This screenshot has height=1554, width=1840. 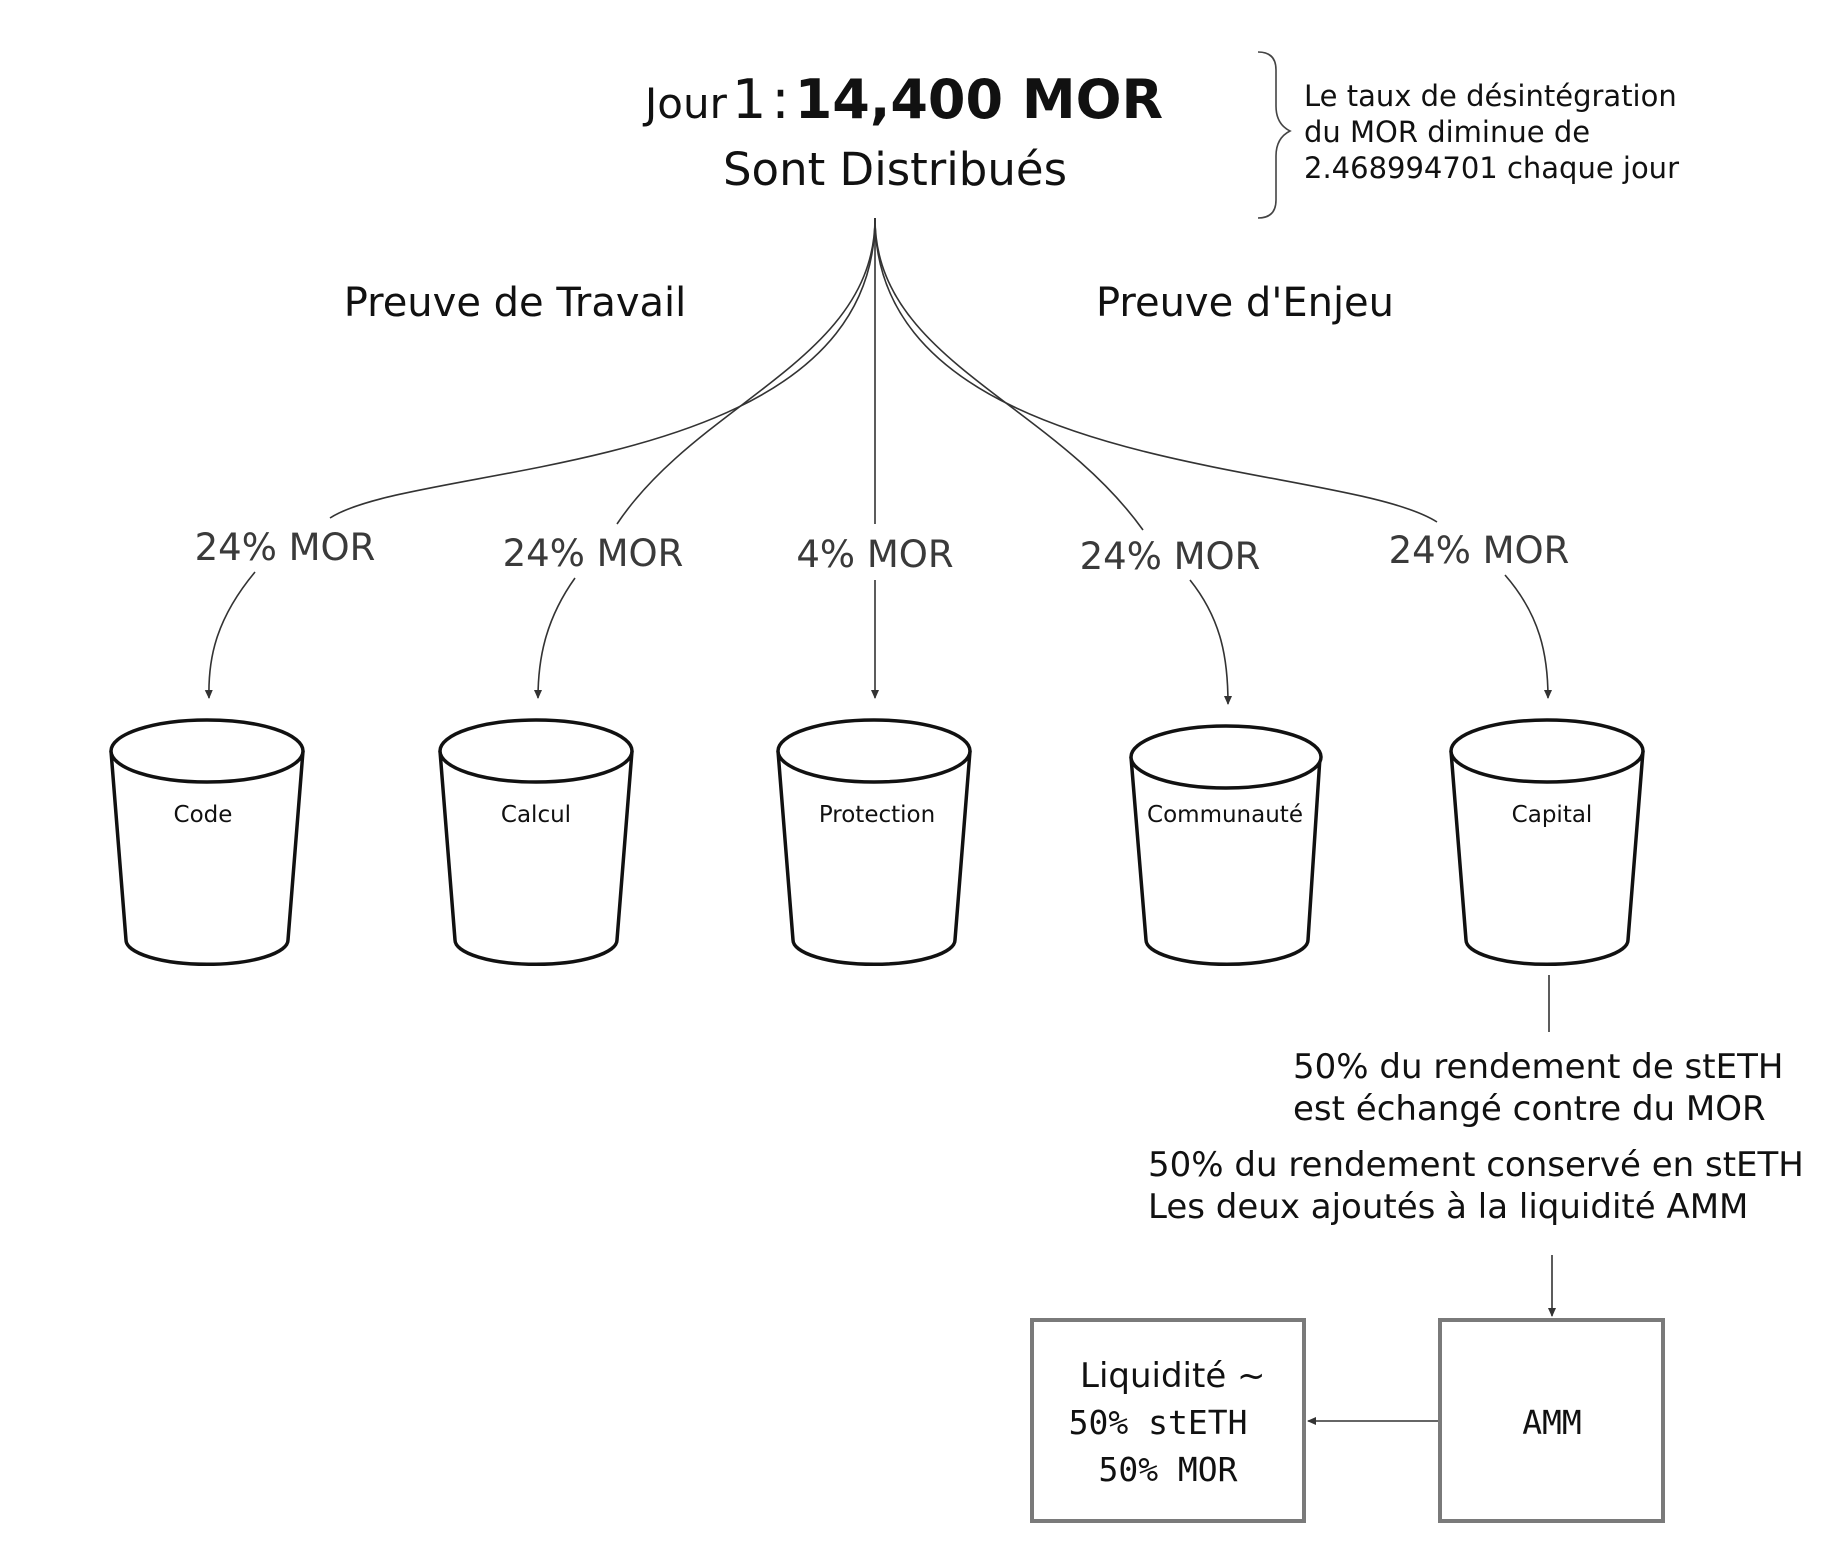 What do you see at coordinates (1210, 642) in the screenshot?
I see `arrow-to-communaute` at bounding box center [1210, 642].